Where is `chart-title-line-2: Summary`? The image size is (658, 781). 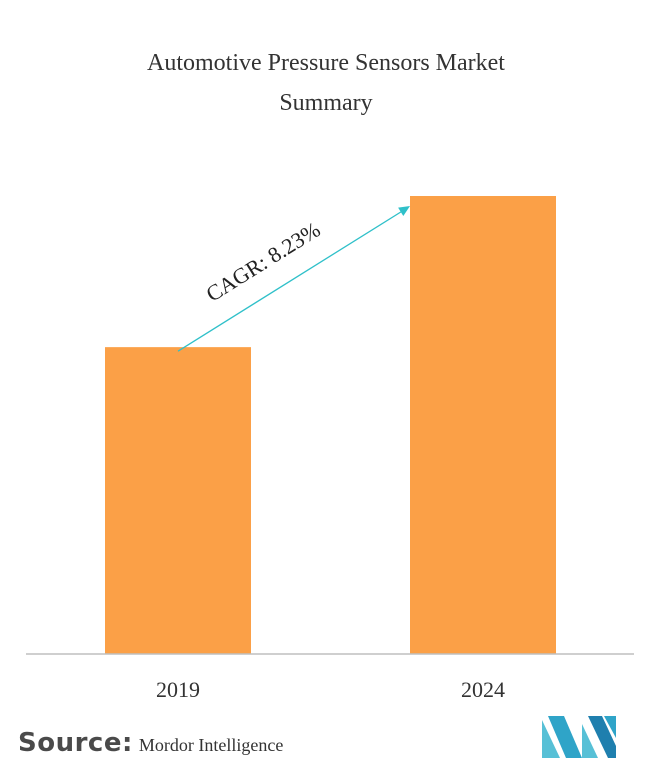
chart-title-line-2: Summary is located at coordinates (325, 103).